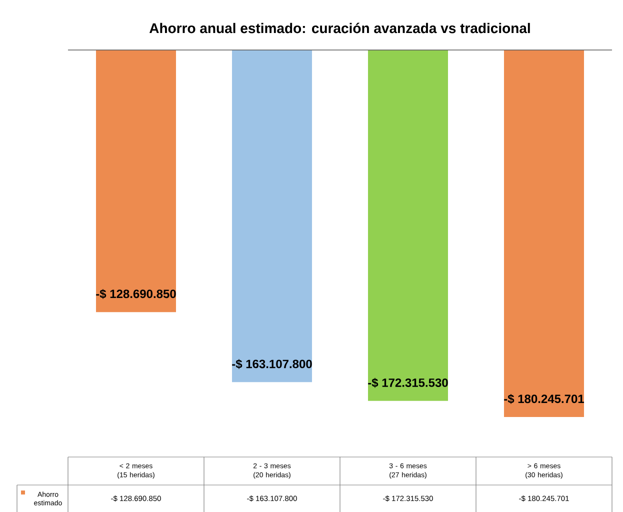 This screenshot has width=623, height=512. I want to click on data-label: -$ 163.107.800, so click(272, 364).